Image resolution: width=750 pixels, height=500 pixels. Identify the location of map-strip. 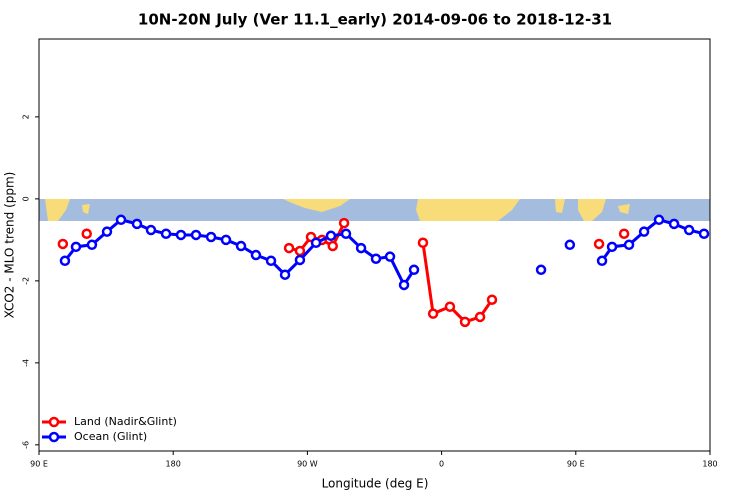
(374, 210).